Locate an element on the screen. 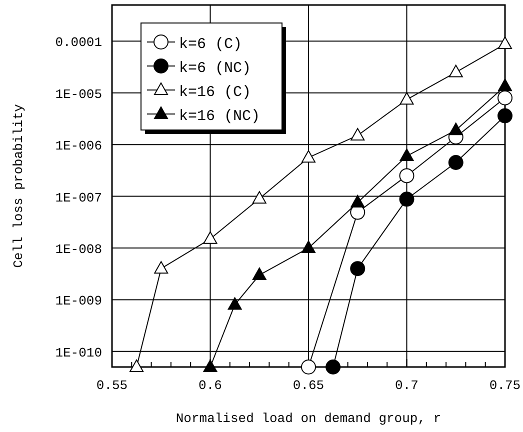 The width and height of the screenshot is (523, 432). y-tick-label: 1E-006 is located at coordinates (78, 146).